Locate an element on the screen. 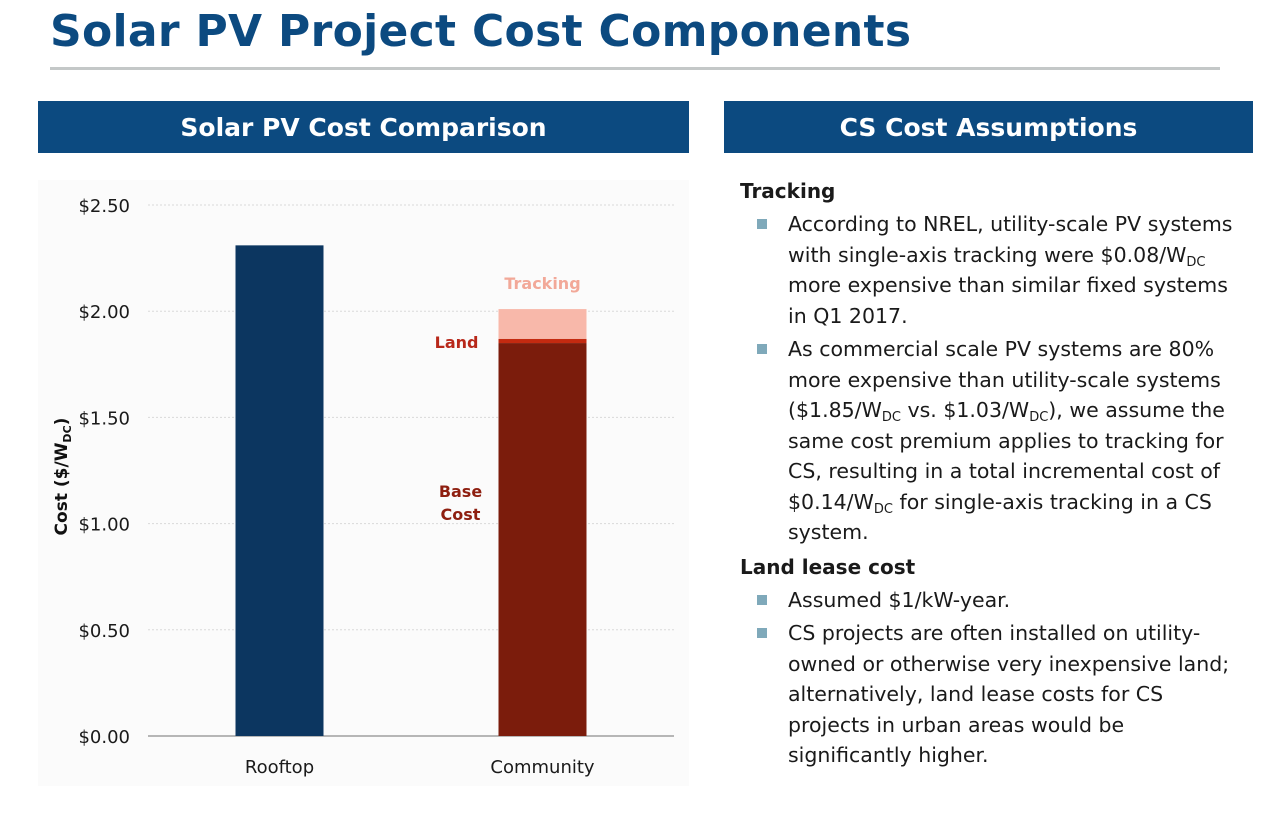 This screenshot has width=1280, height=816. cost-assumptions-header: CS Cost Assumptions is located at coordinates (988, 127).